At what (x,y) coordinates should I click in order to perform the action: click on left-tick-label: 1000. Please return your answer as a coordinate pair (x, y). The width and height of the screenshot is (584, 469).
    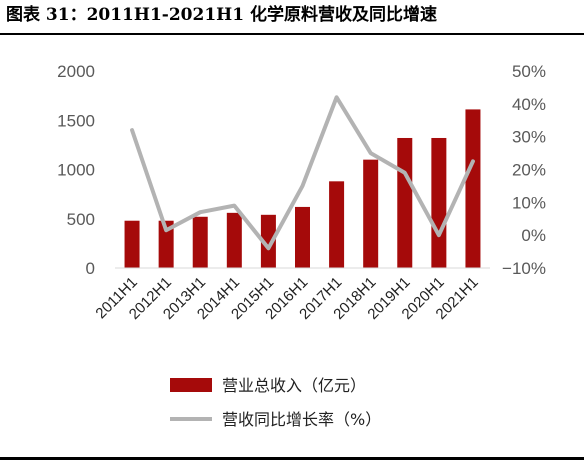
    Looking at the image, I should click on (76, 170).